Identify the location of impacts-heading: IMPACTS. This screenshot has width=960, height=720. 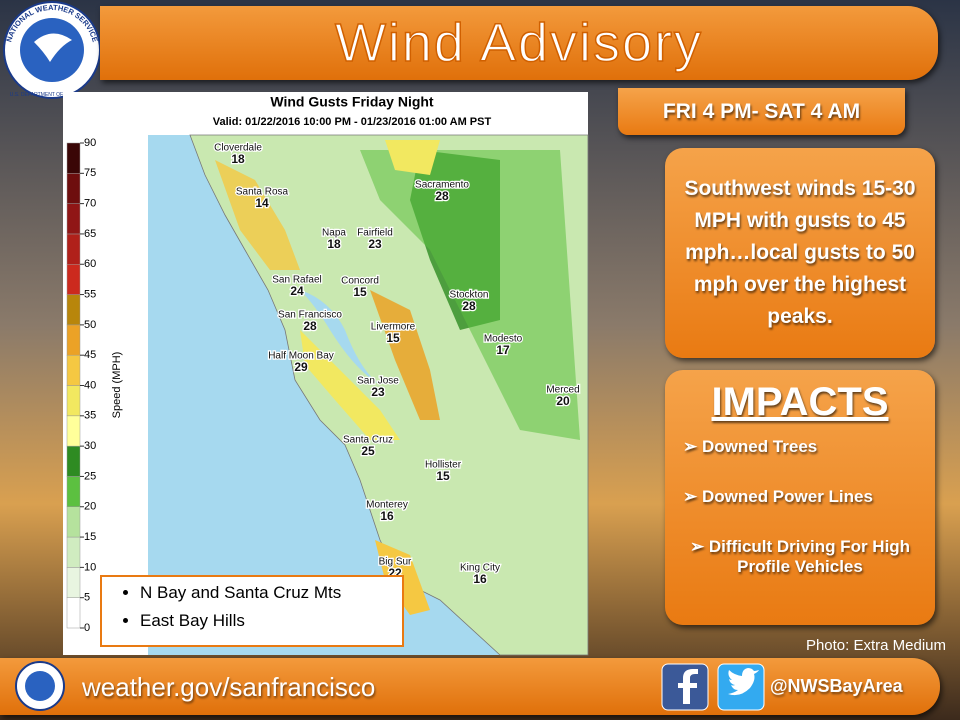
(800, 402).